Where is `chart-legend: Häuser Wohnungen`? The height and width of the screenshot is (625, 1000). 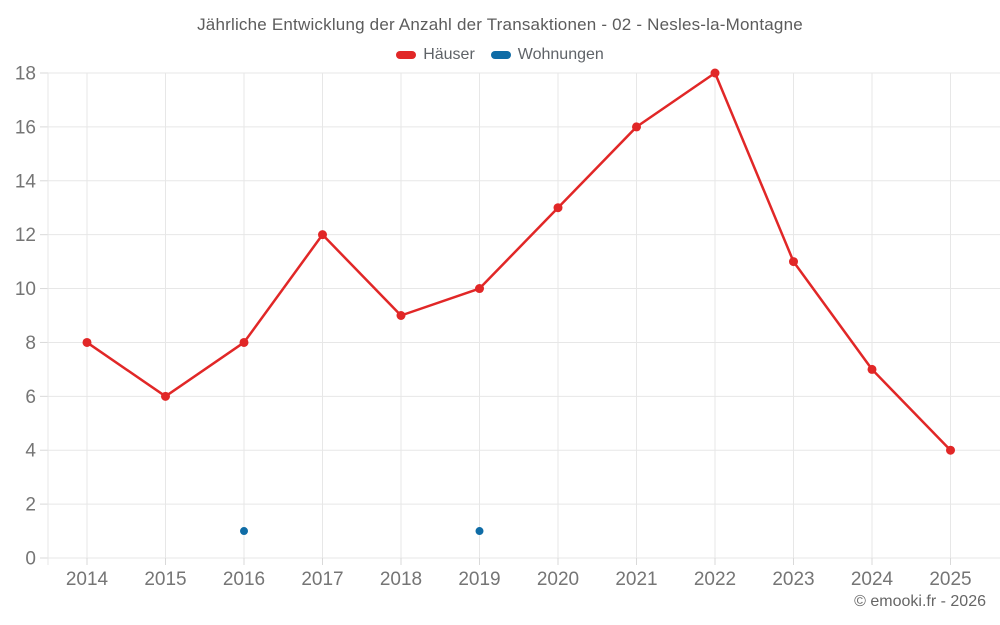
chart-legend: Häuser Wohnungen is located at coordinates (500, 55).